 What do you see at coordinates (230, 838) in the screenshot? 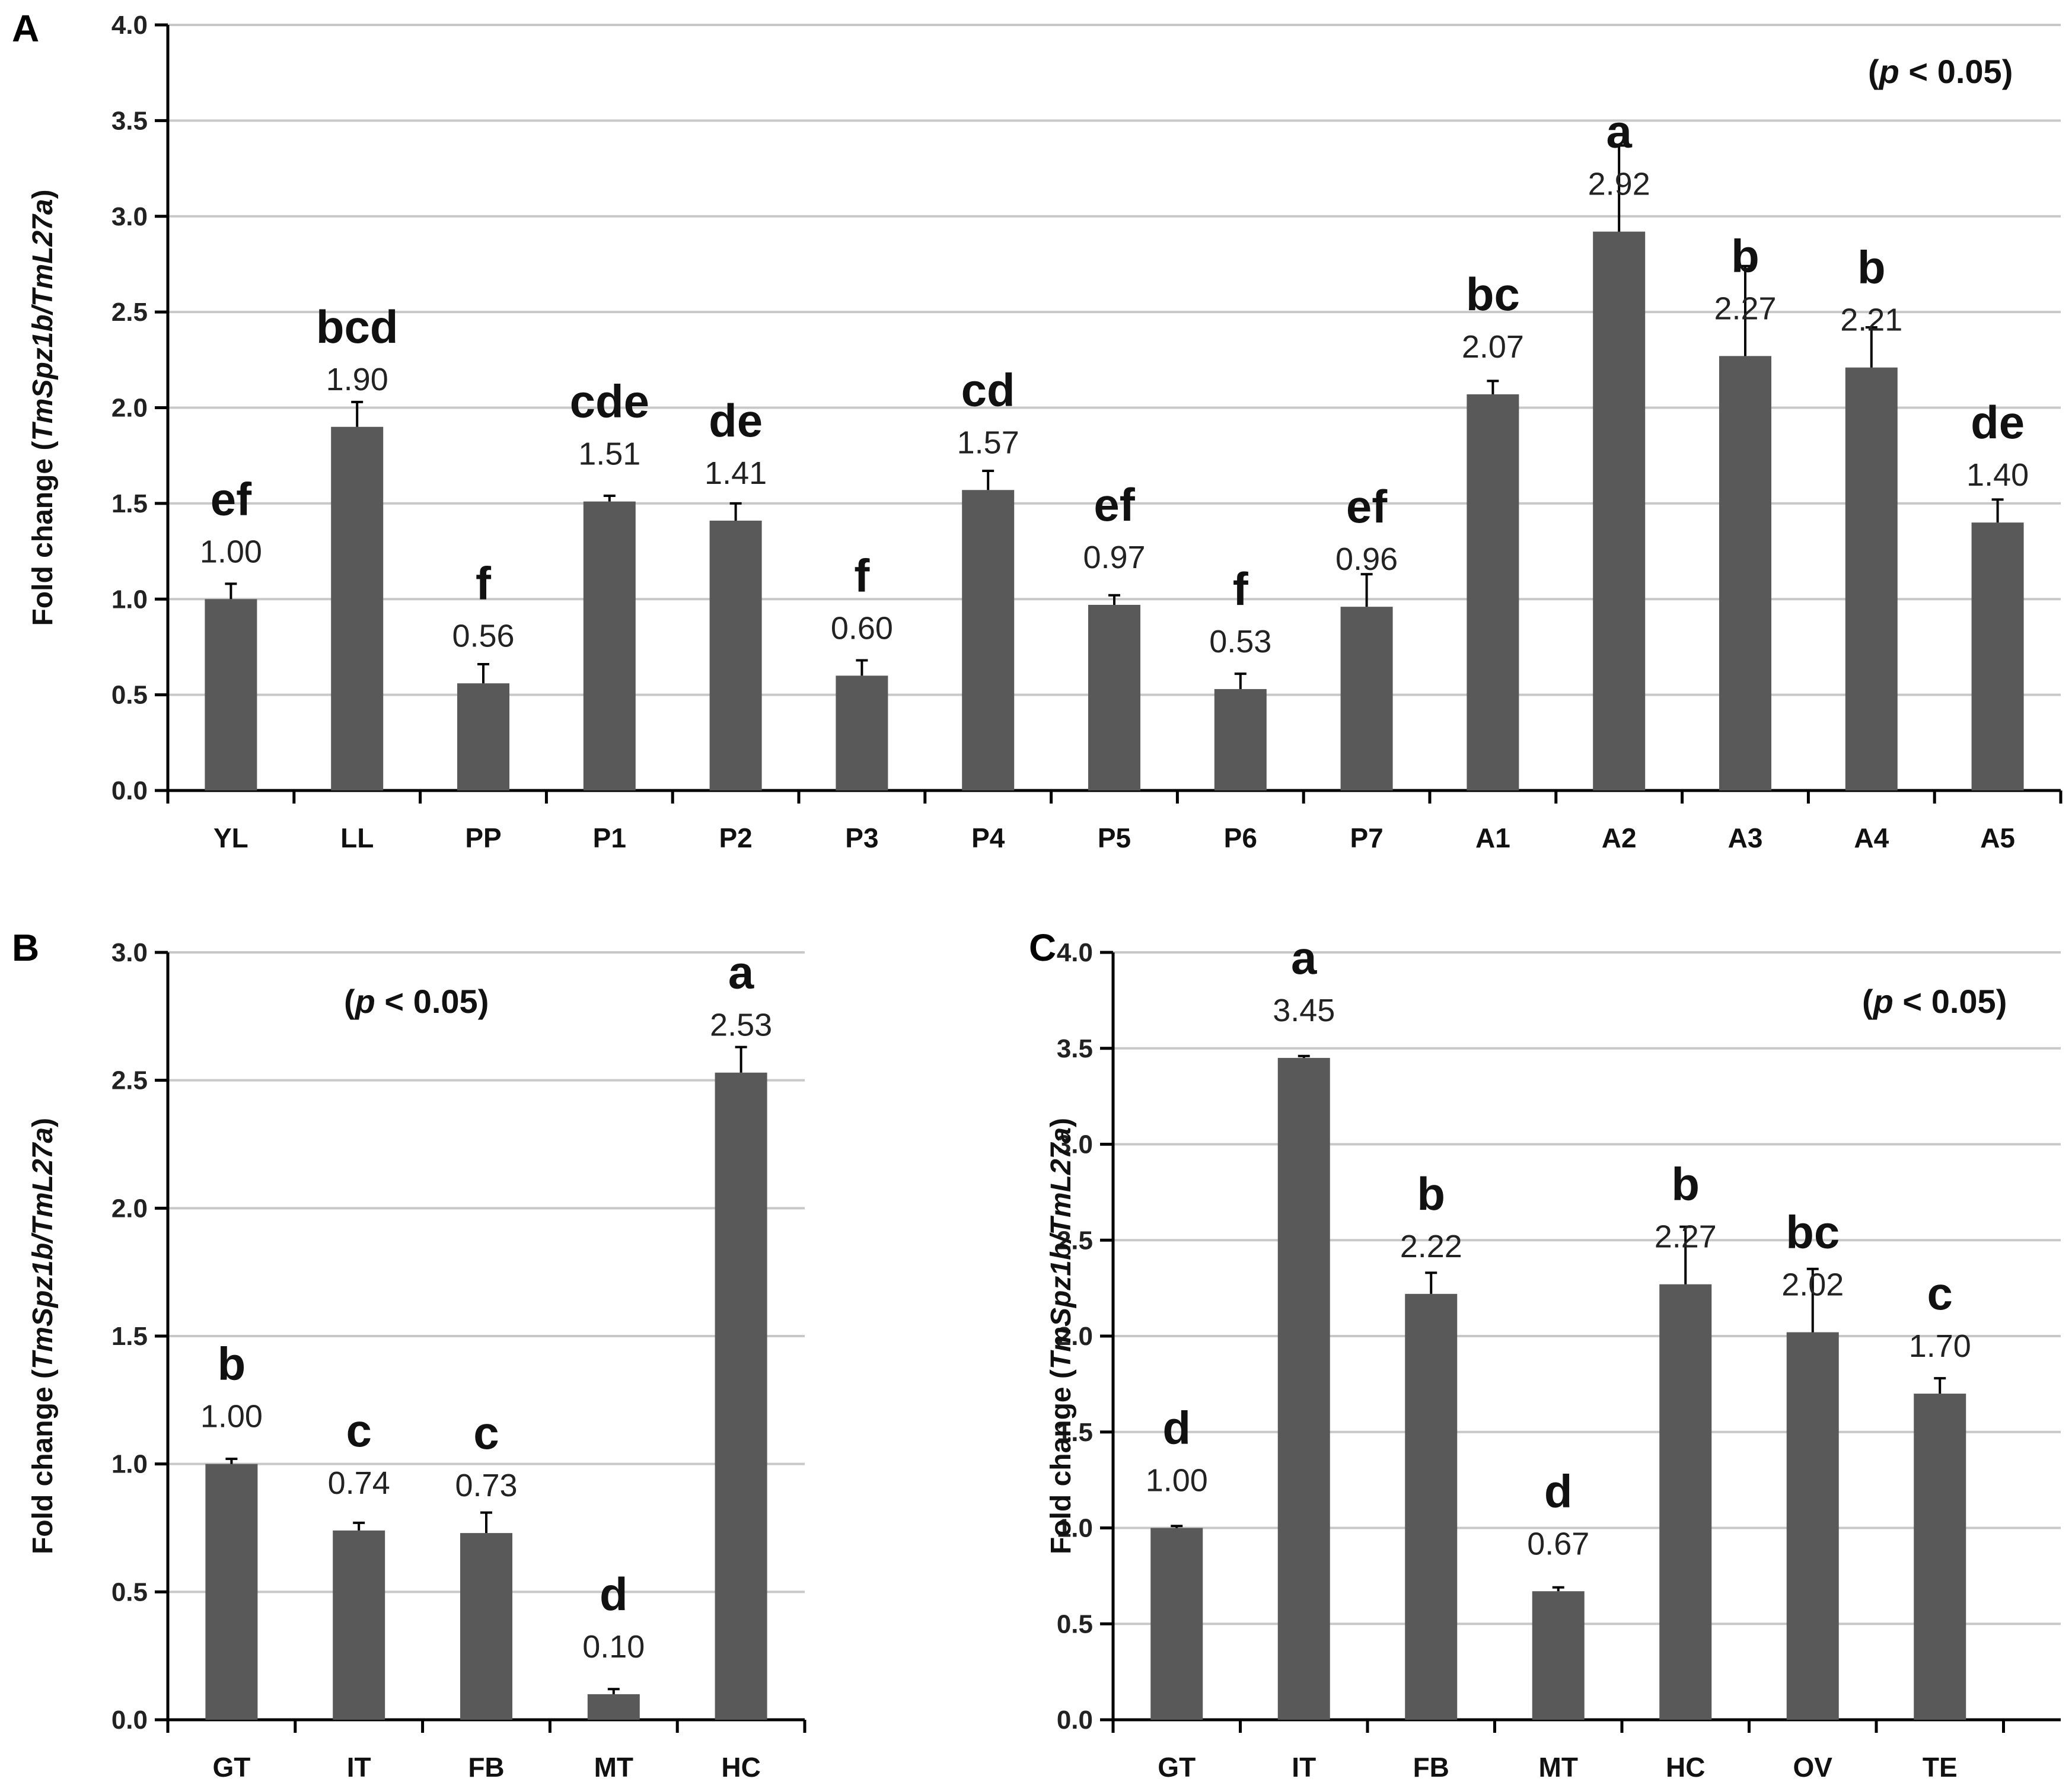
I see `x-tick-label: YL` at bounding box center [230, 838].